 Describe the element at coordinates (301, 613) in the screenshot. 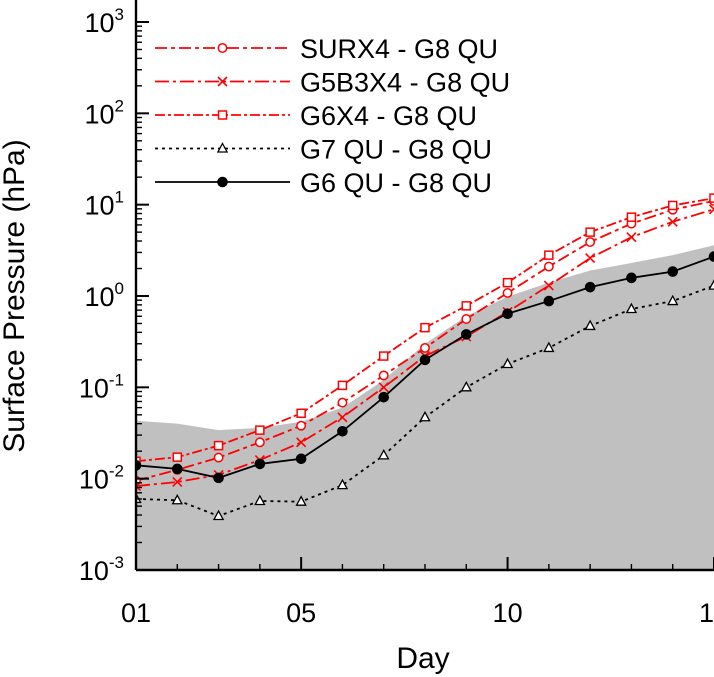

I see `x-tick-label: 05` at that location.